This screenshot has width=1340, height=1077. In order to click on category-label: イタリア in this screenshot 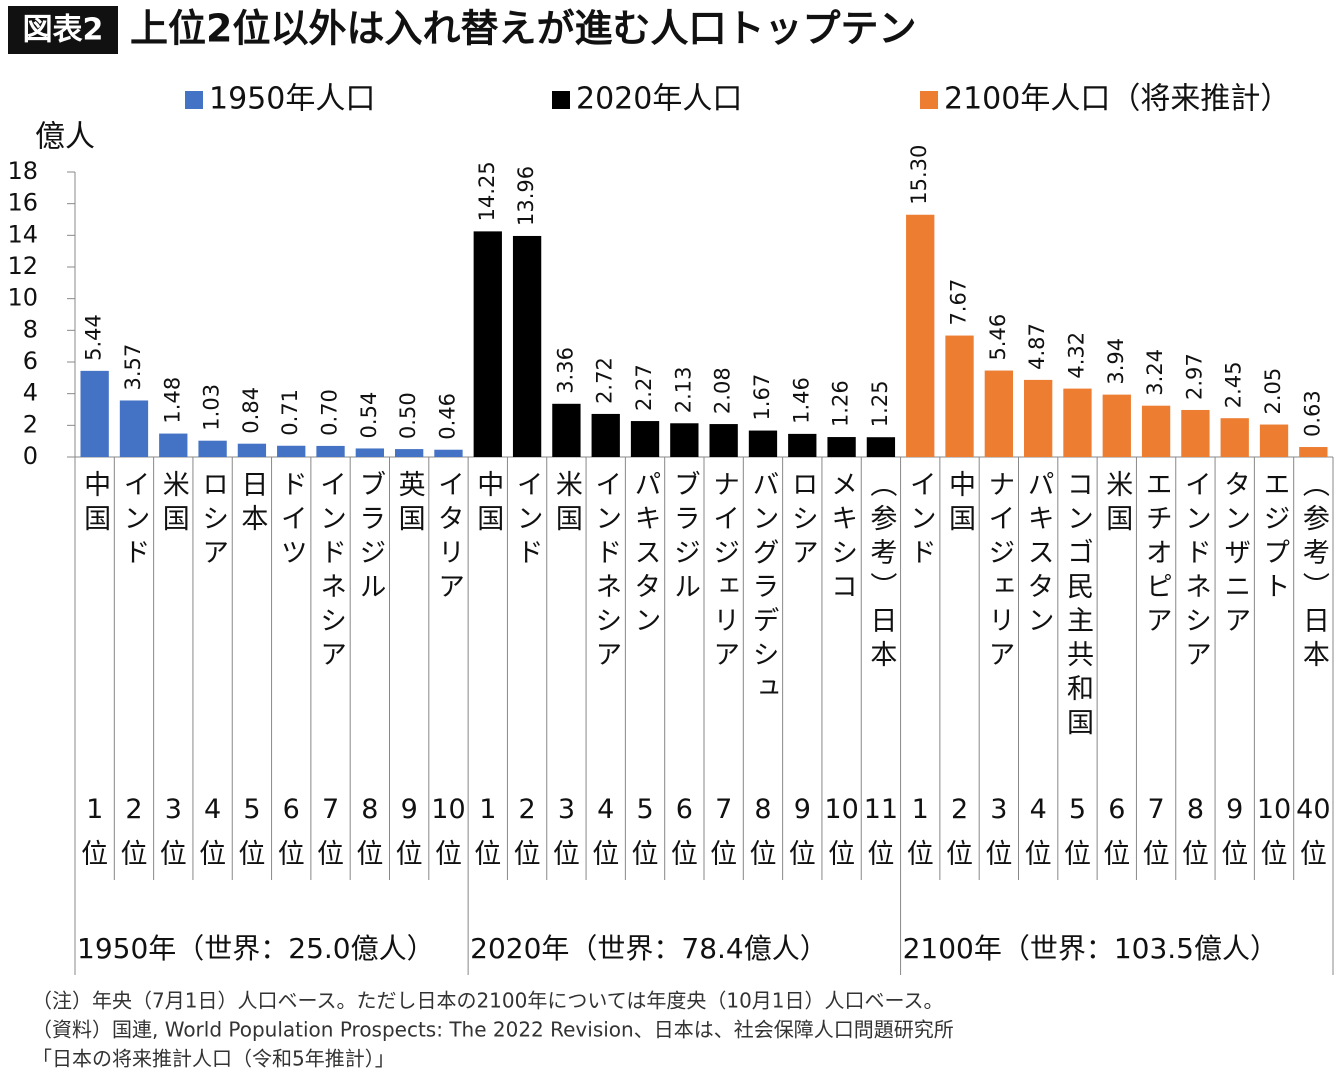, I will do `click(448, 538)`.